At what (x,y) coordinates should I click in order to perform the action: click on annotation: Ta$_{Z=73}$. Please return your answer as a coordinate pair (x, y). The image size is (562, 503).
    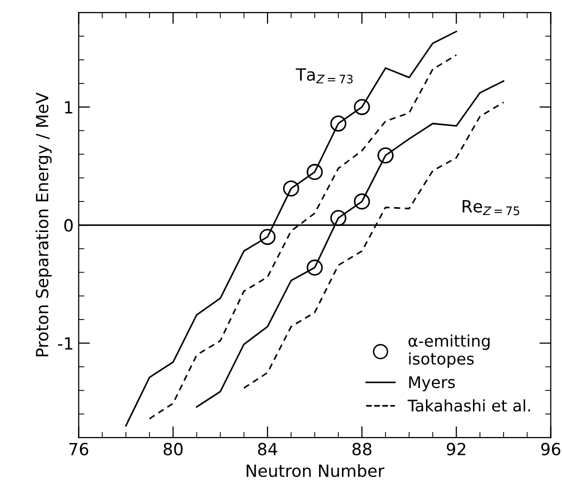
    Looking at the image, I should click on (324, 76).